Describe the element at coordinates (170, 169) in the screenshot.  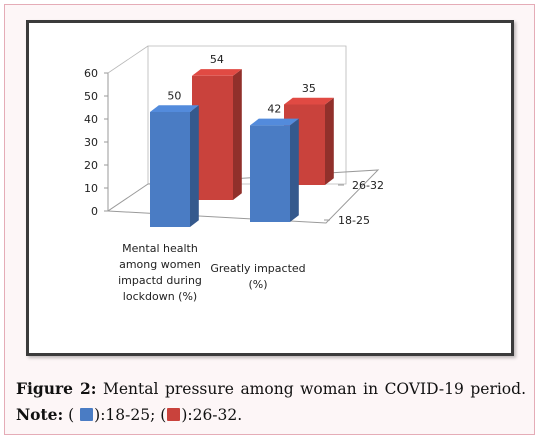
I see `bar-front-0-front` at that location.